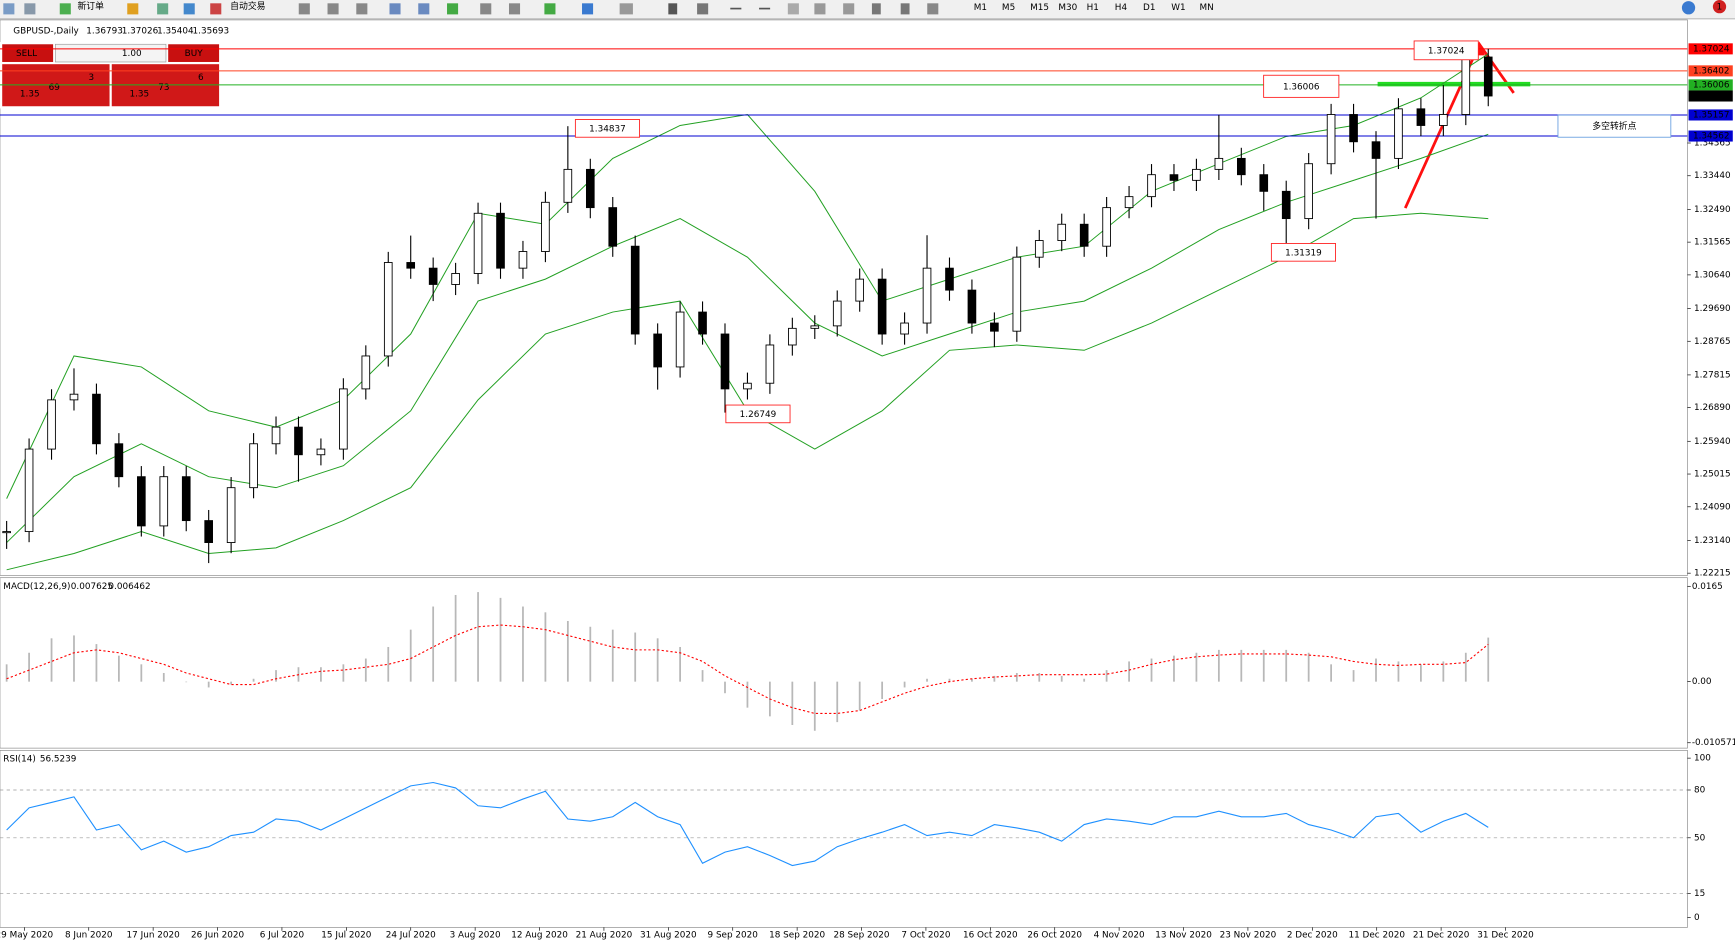 This screenshot has width=1735, height=944. Describe the element at coordinates (1039, 8) in the screenshot. I see `timeframe-button: M15` at that location.